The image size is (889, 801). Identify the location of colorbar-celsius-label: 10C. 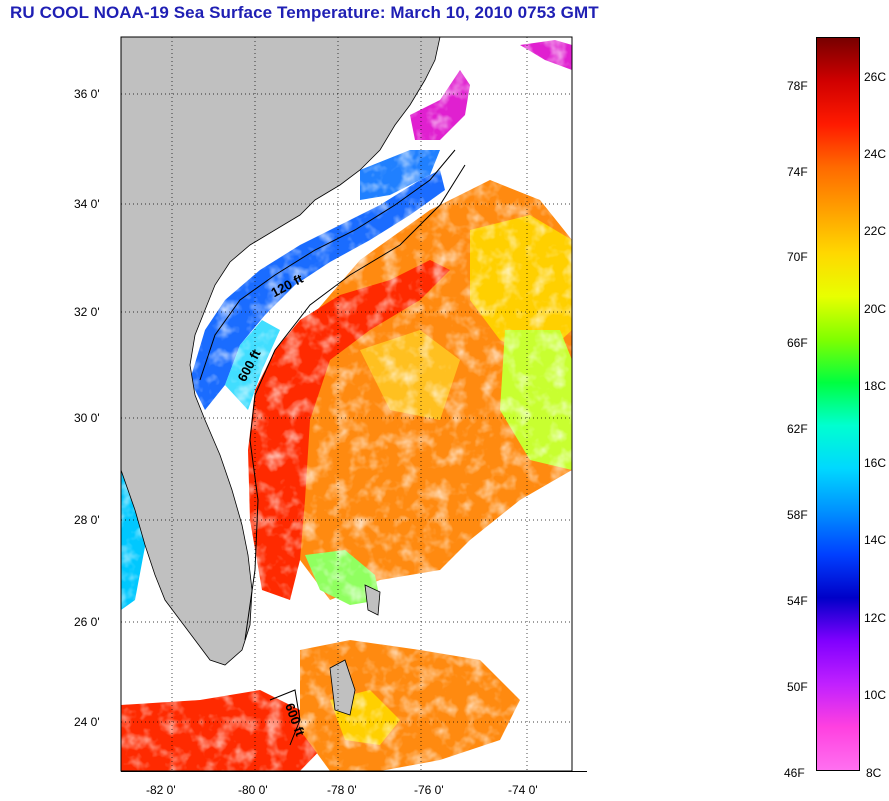
(875, 695).